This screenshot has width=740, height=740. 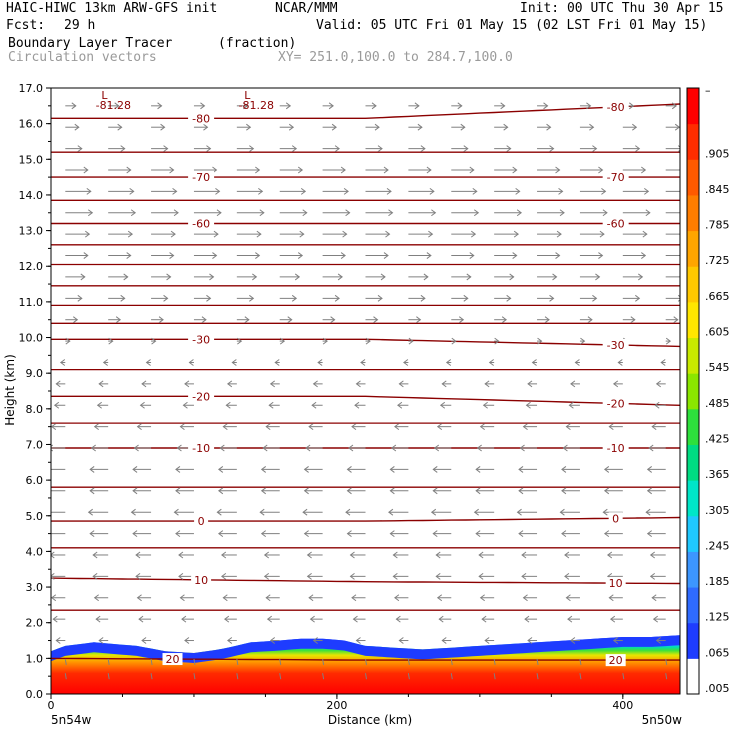 What do you see at coordinates (616, 223) in the screenshot?
I see `contour-label--60: -60` at bounding box center [616, 223].